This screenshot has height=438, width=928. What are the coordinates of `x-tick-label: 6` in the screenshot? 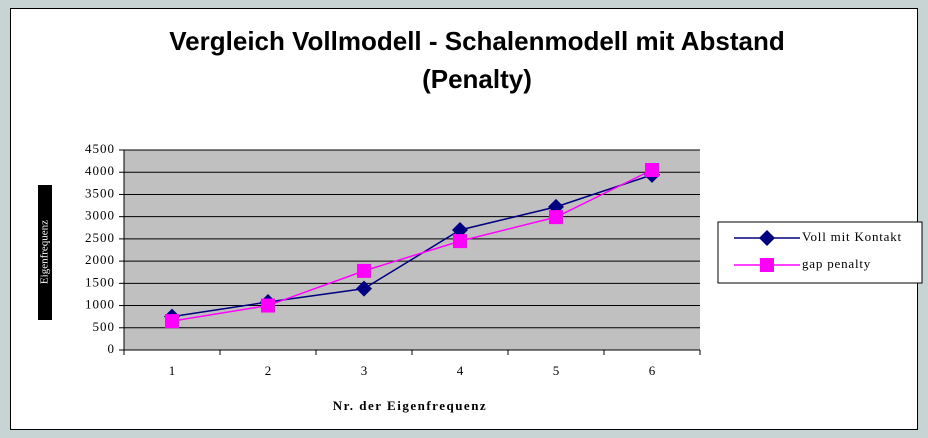 It's located at (652, 370).